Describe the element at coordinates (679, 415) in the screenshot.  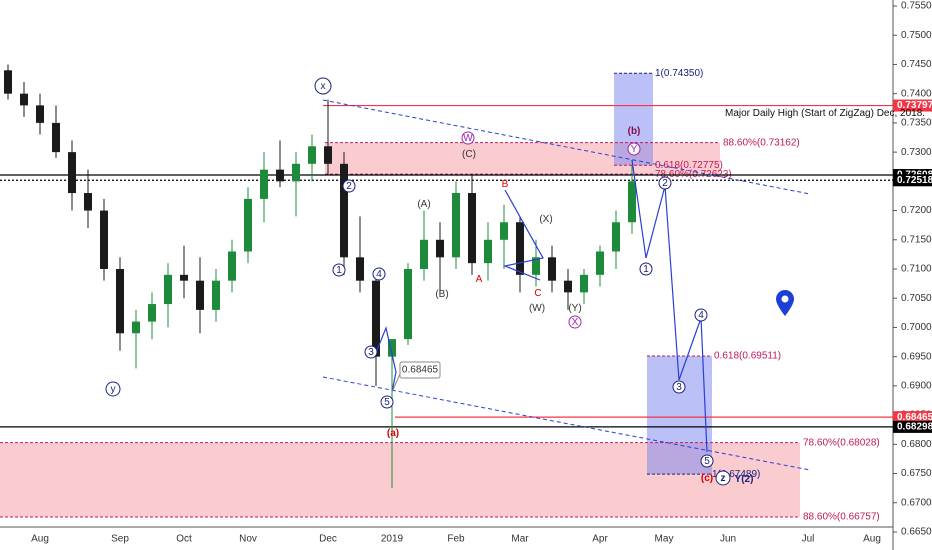
I see `target-box` at that location.